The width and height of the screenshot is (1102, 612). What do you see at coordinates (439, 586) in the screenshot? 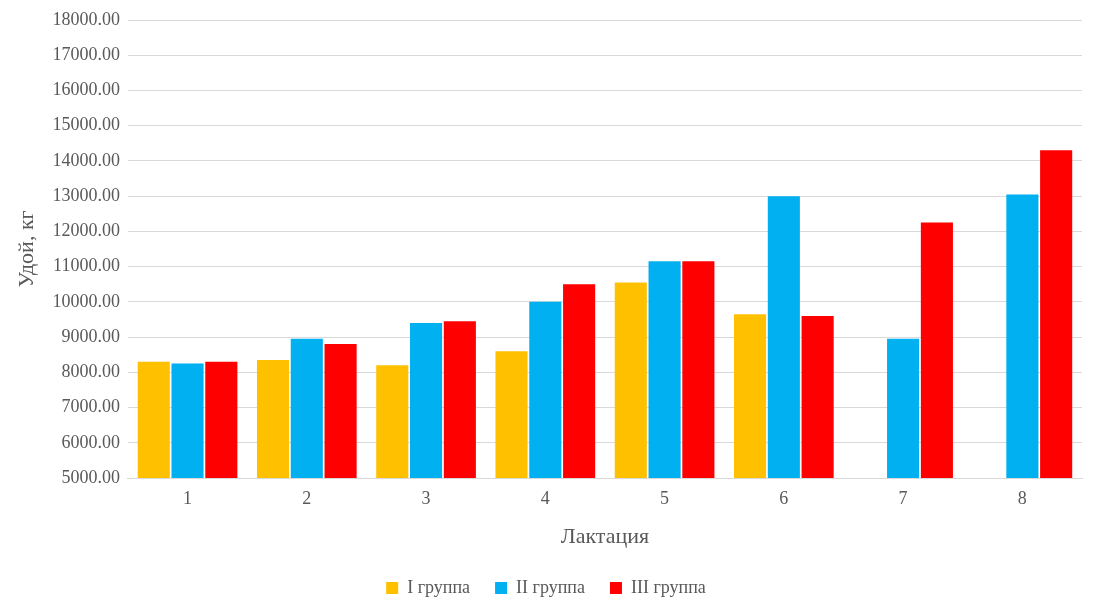
I see `legend-label: I группа` at bounding box center [439, 586].